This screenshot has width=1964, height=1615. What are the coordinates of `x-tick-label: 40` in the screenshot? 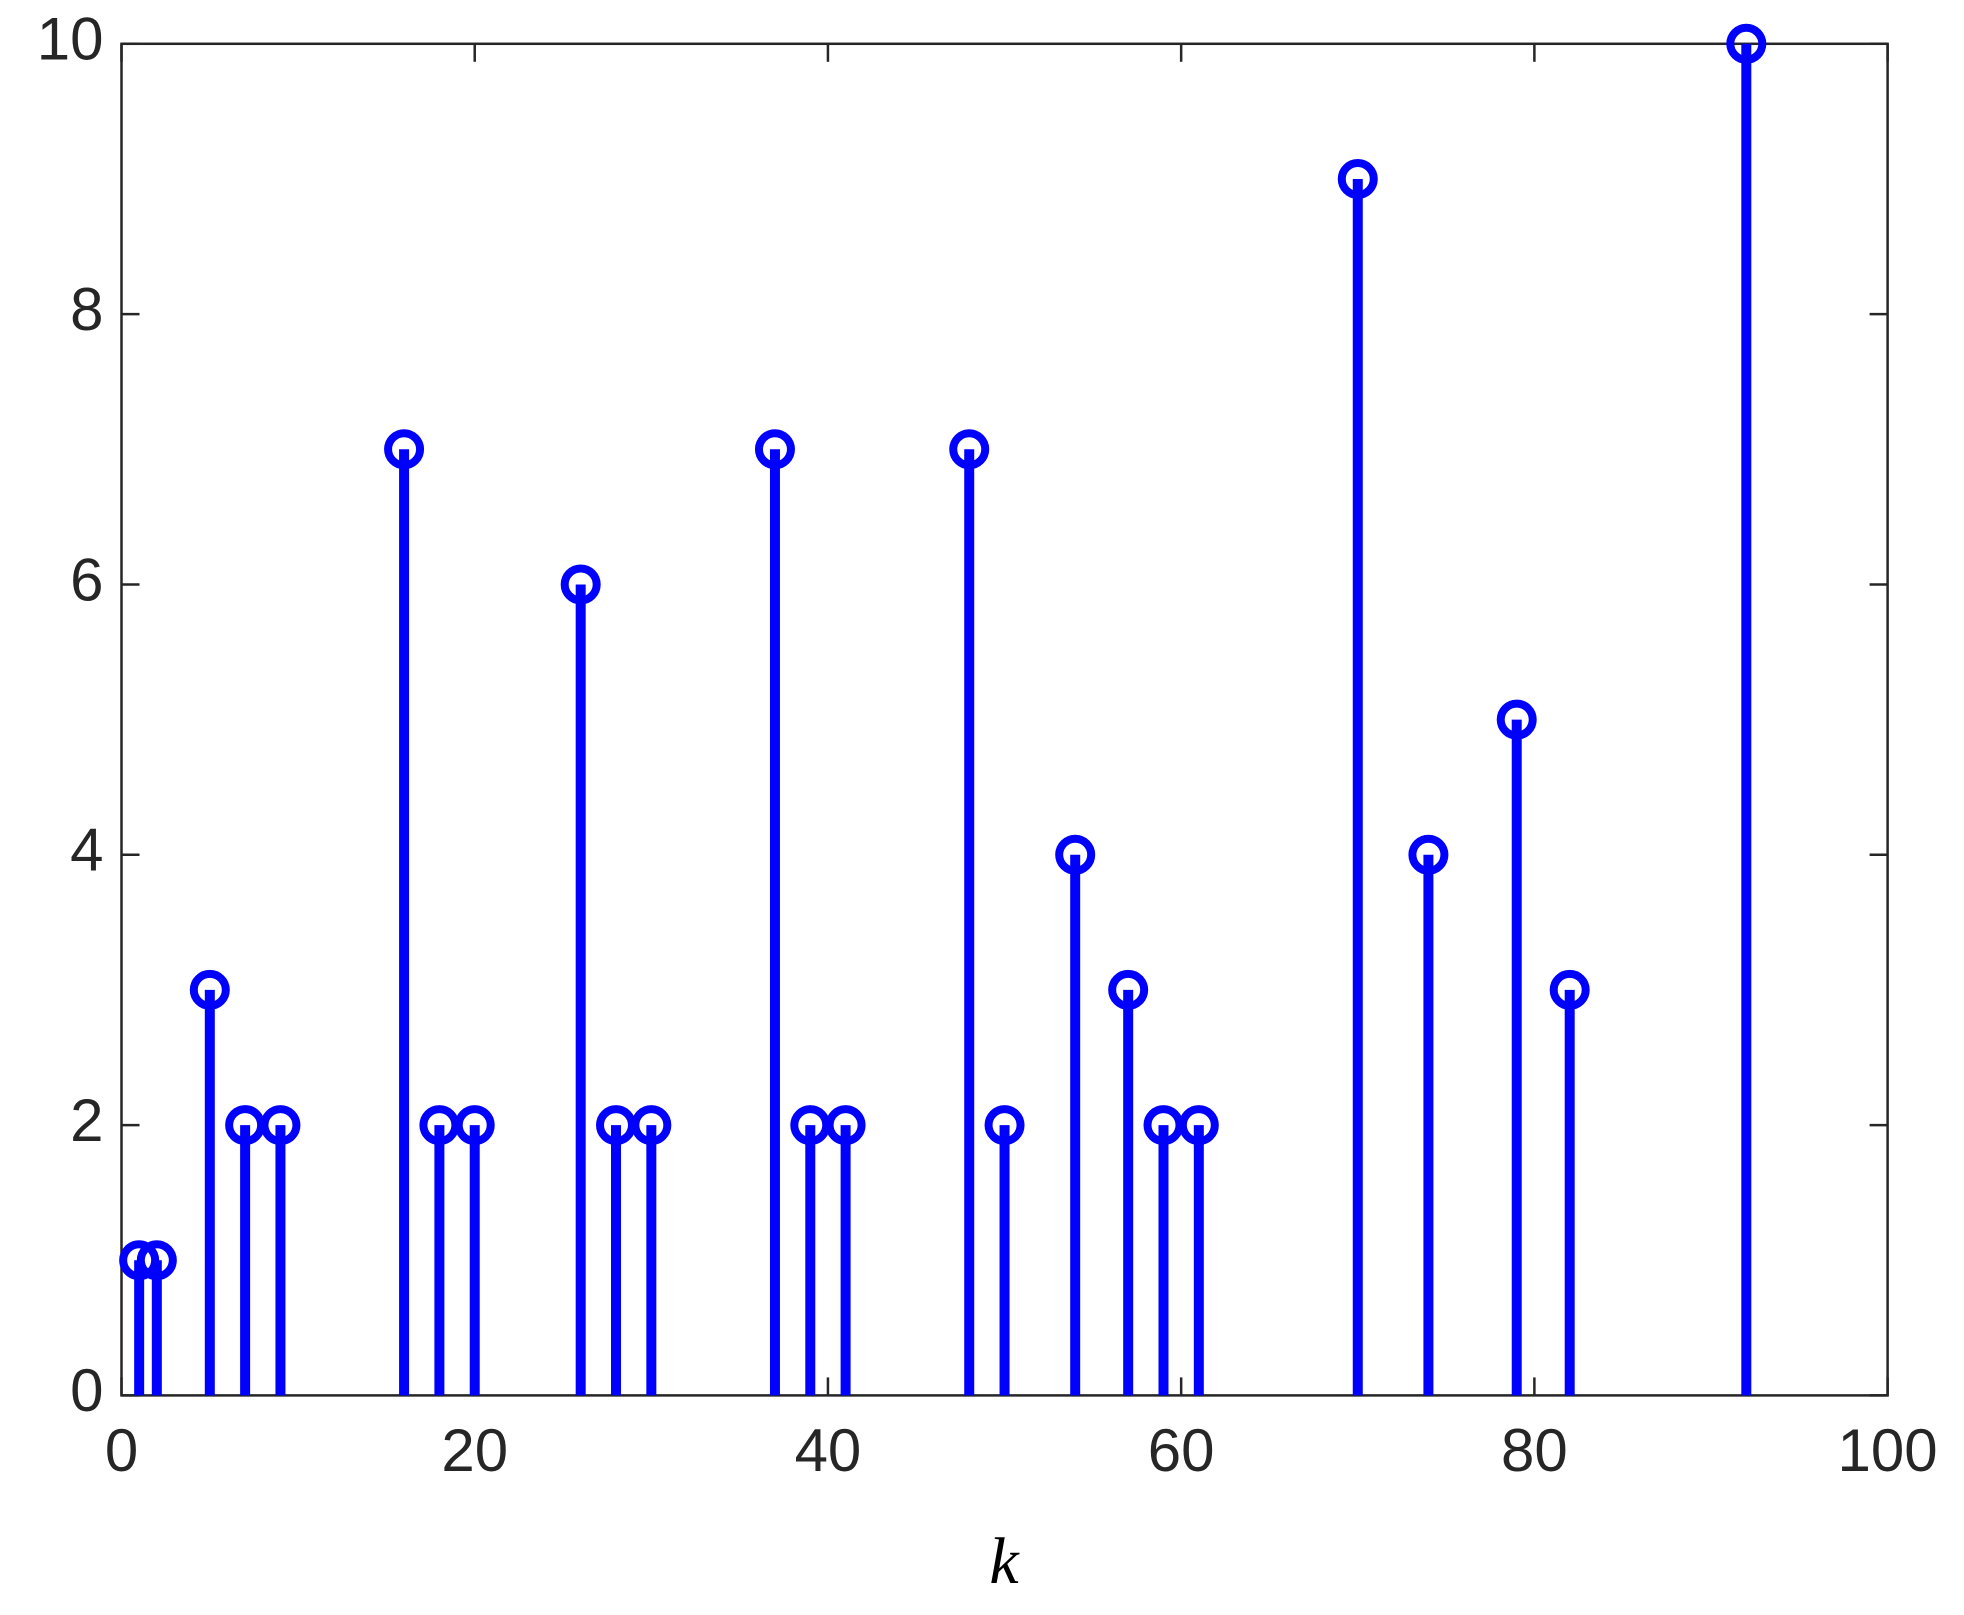 It's located at (828, 1450).